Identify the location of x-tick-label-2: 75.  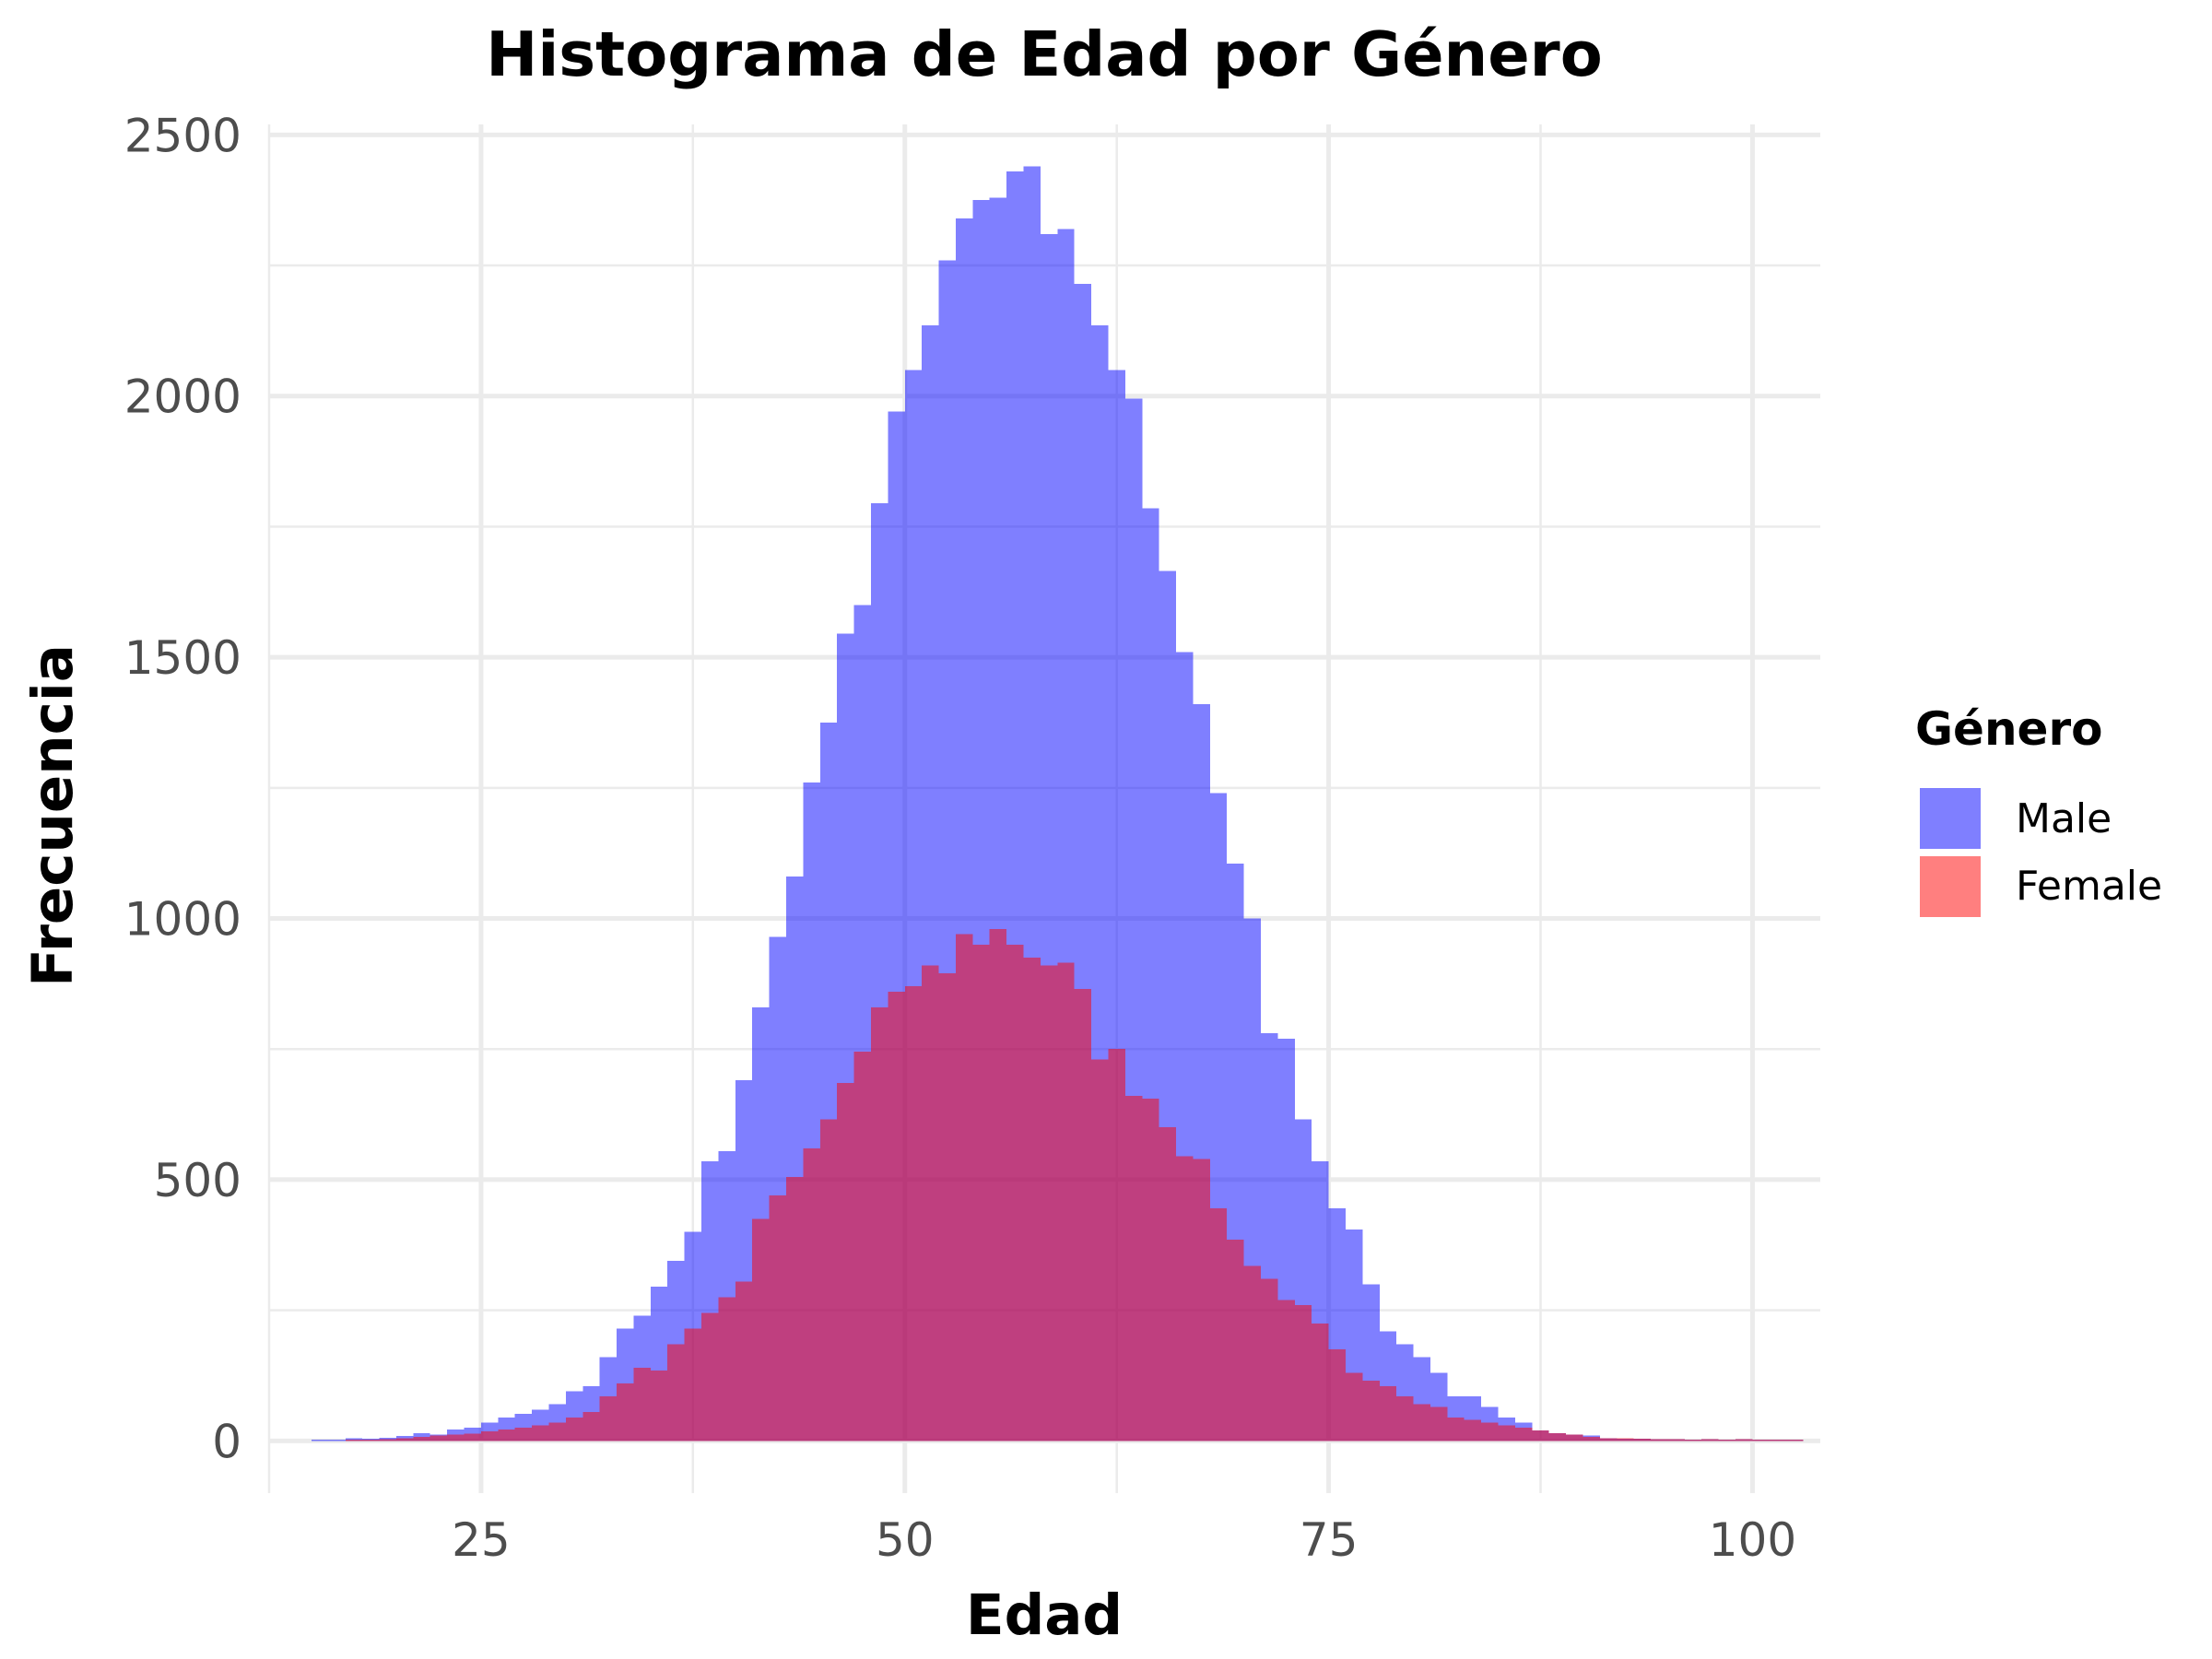
(1329, 1540).